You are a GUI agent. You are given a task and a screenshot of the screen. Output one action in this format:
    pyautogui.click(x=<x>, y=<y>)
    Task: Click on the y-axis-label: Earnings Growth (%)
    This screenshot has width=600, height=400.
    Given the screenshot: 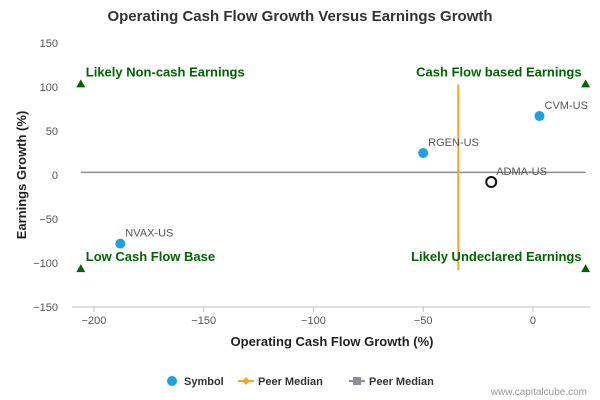 What is the action you would take?
    pyautogui.click(x=21, y=175)
    